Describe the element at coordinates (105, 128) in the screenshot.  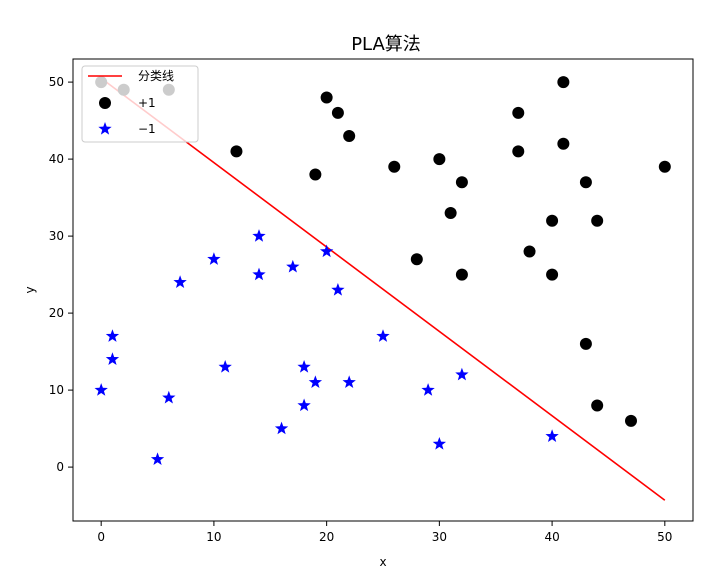
I see `legend-star-swatch` at that location.